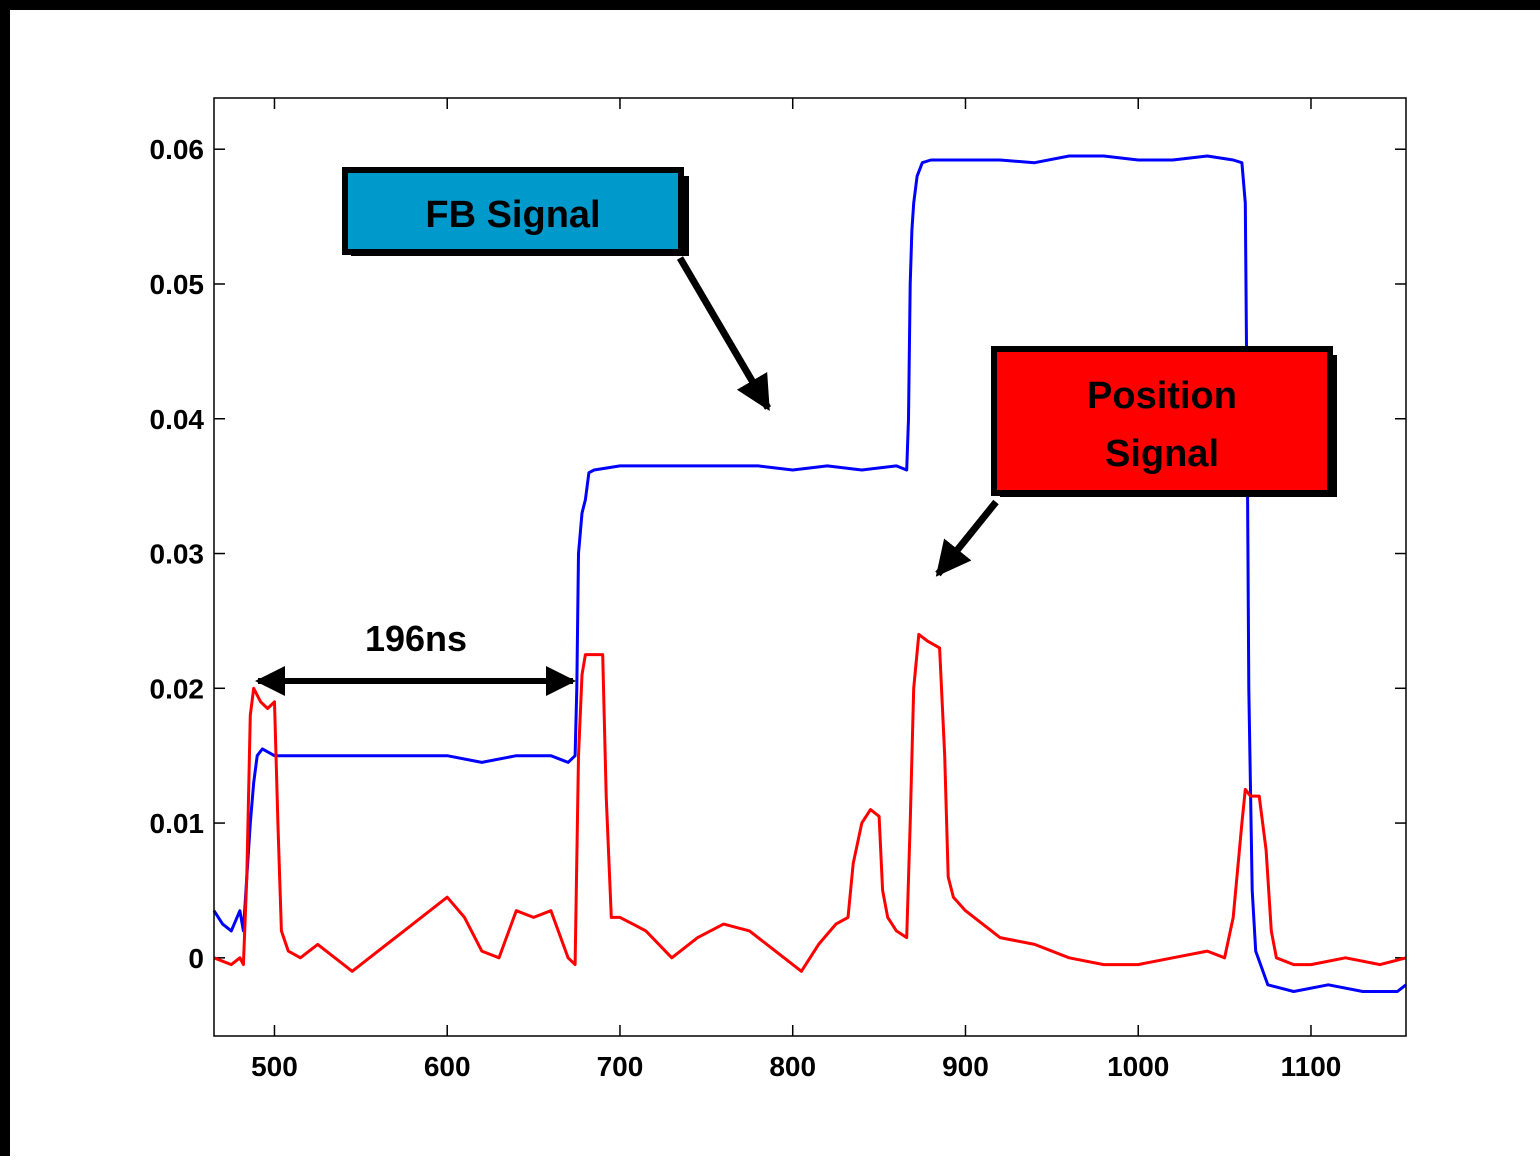  What do you see at coordinates (177, 823) in the screenshot?
I see `y-tick-label: 0.01` at bounding box center [177, 823].